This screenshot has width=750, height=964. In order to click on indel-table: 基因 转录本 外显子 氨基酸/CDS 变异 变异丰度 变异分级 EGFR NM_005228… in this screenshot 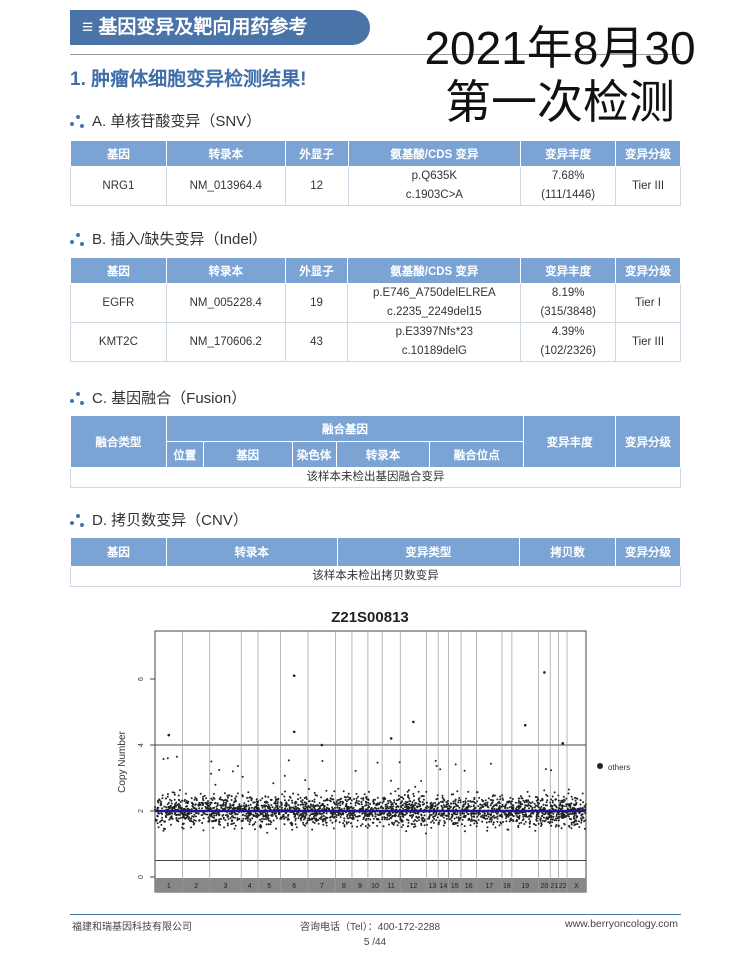, I will do `click(375, 309)`.